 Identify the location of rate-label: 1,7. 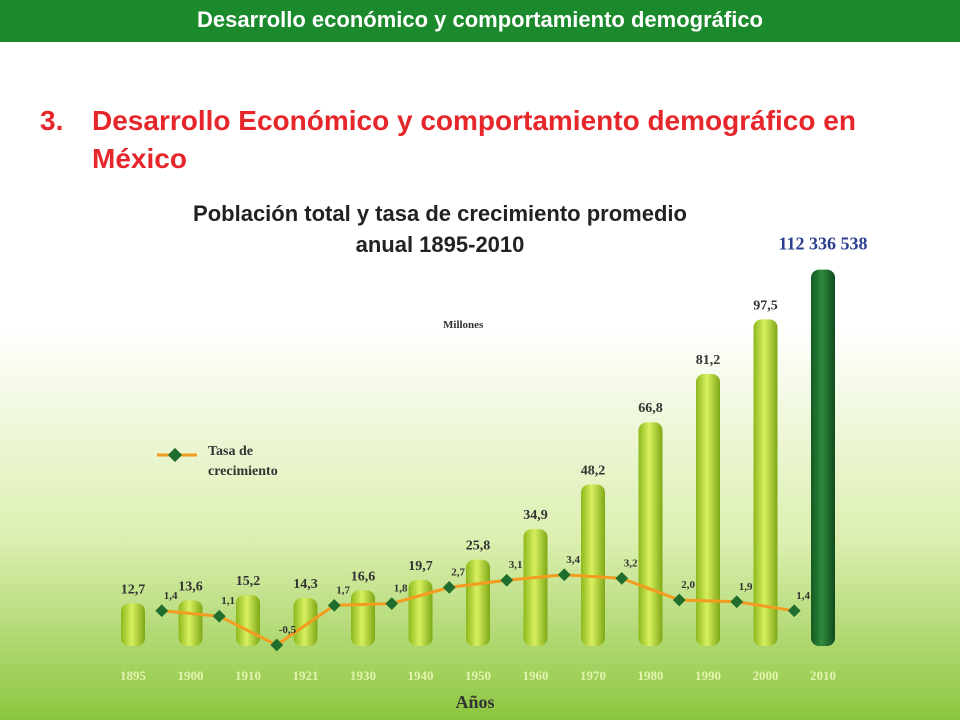
(343, 590).